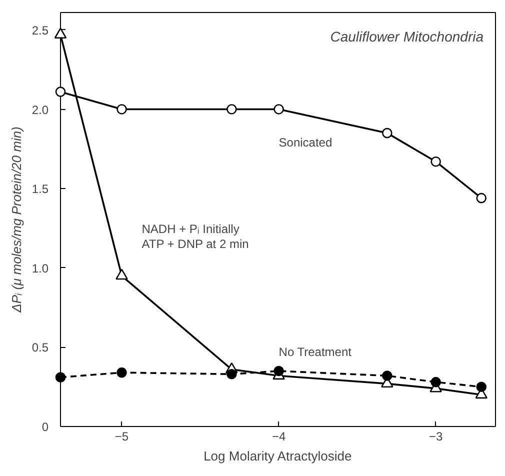 This screenshot has height=476, width=505. What do you see at coordinates (195, 236) in the screenshot?
I see `text: NADH + Pᵢ Initially ATP + DNP at 2 min` at bounding box center [195, 236].